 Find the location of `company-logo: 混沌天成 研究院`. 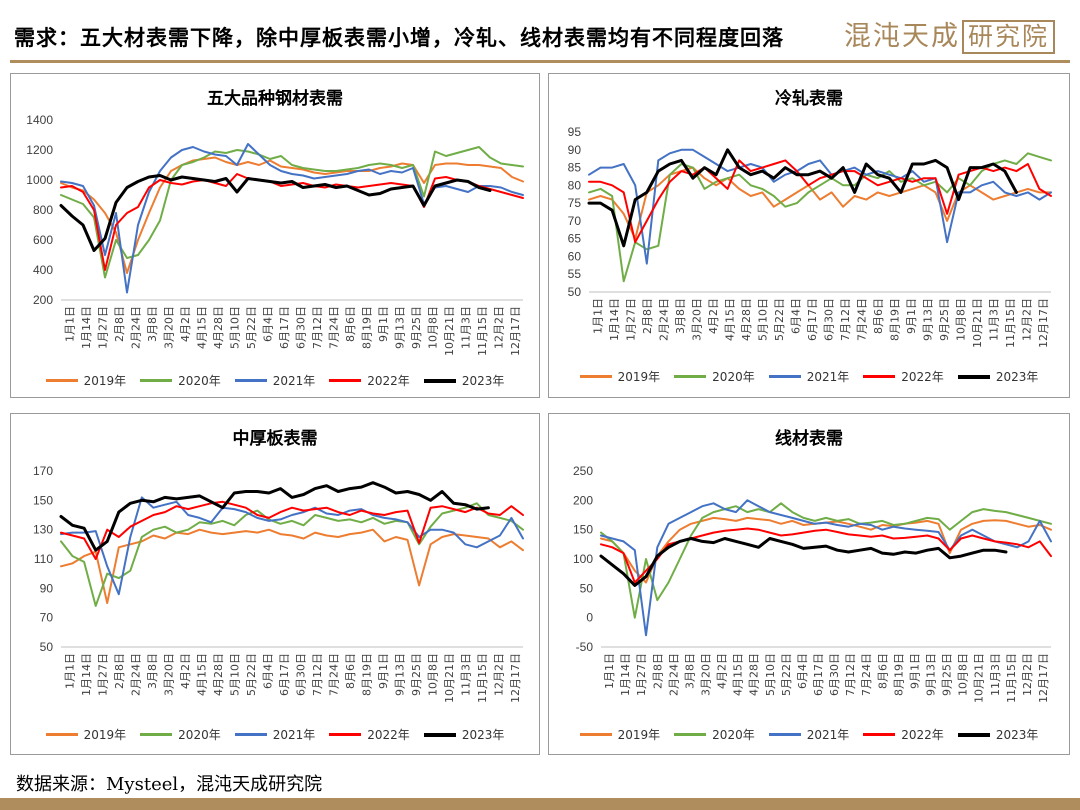

company-logo: 混沌天成 研究院 is located at coordinates (950, 34).